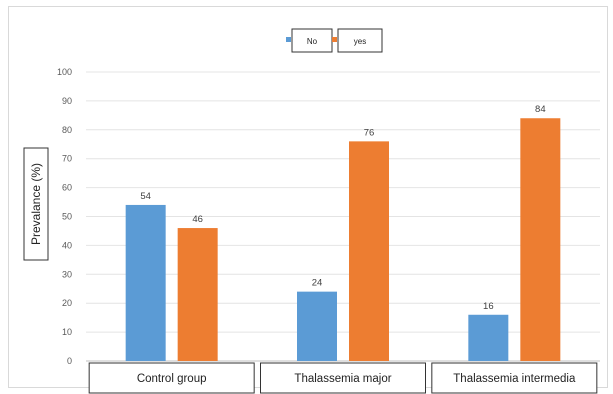  What do you see at coordinates (145, 196) in the screenshot?
I see `data-label: 54` at bounding box center [145, 196].